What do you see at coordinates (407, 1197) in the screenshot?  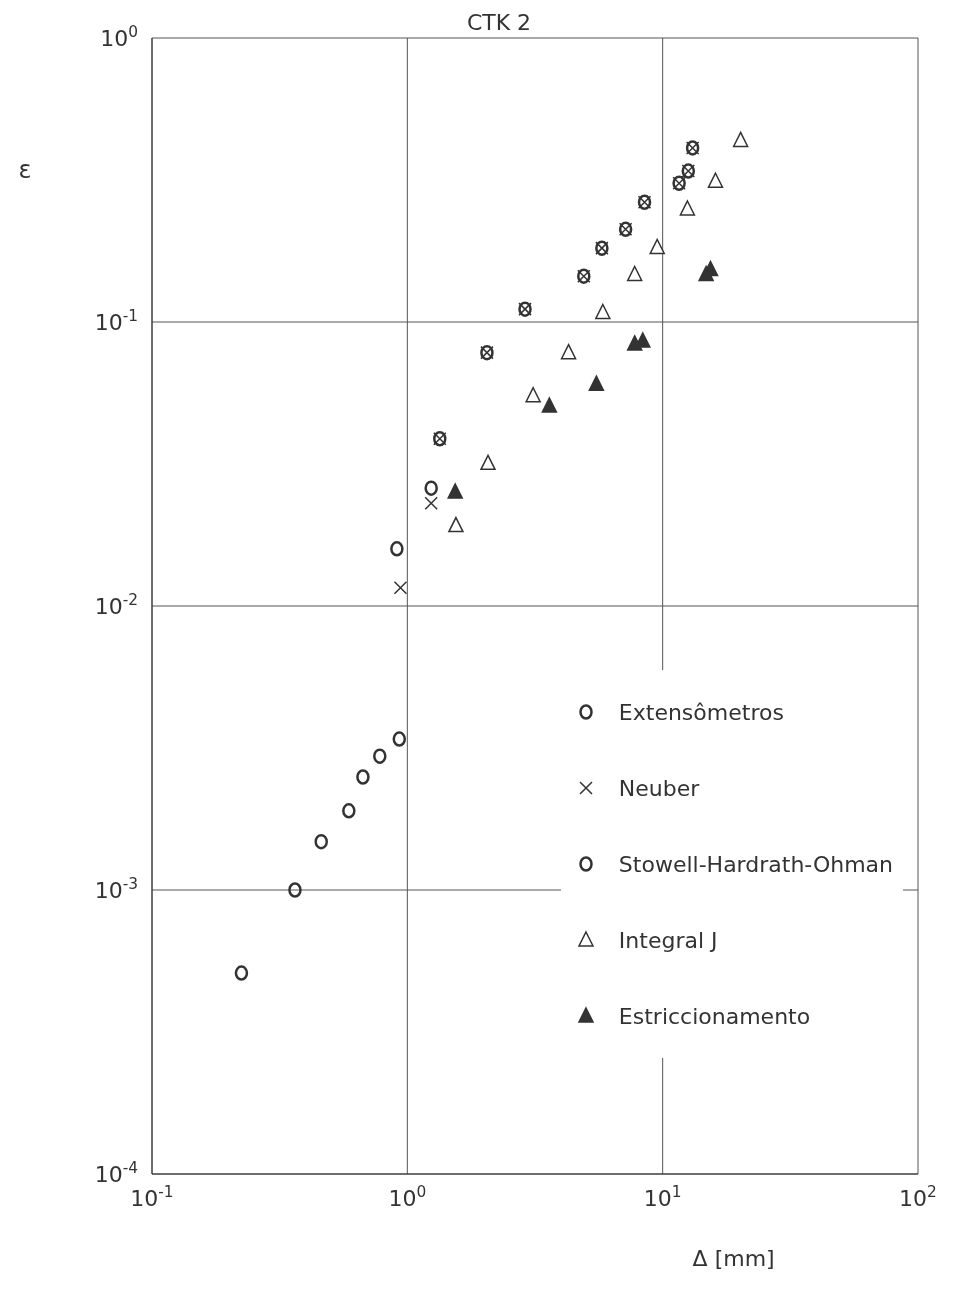 I see `x-tick-label: 10$^{0}$` at bounding box center [407, 1197].